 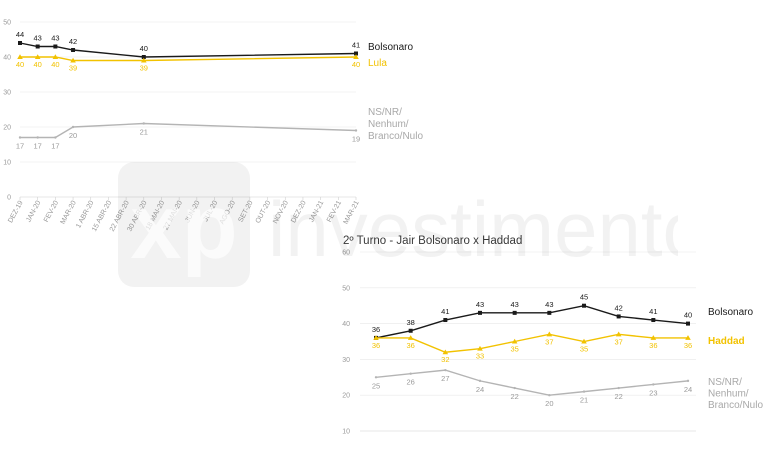 What do you see at coordinates (346, 288) in the screenshot?
I see `y-tick-label: 50` at bounding box center [346, 288].